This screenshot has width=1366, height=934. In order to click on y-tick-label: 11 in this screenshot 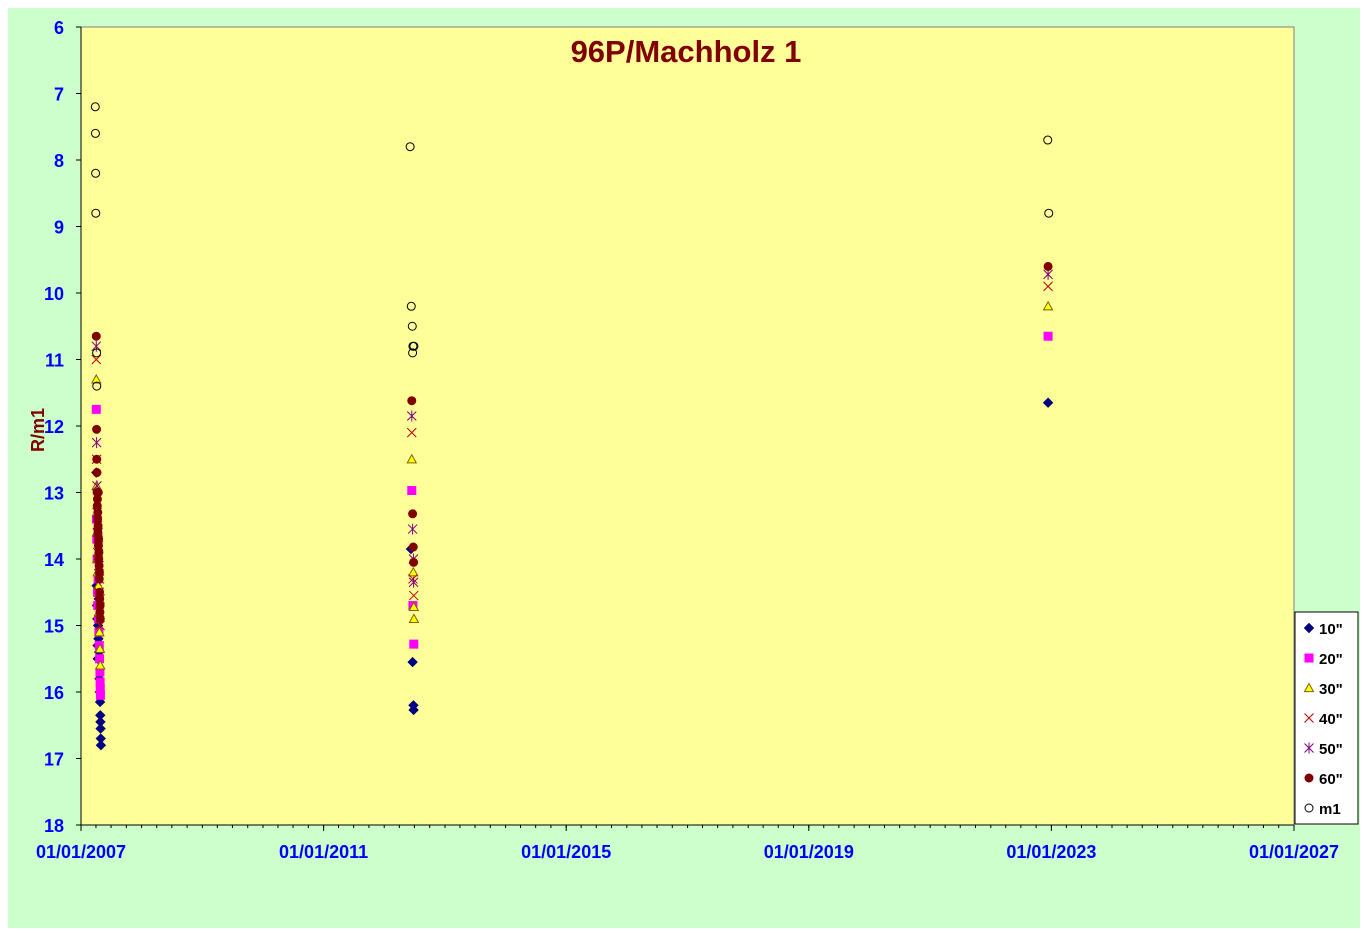, I will do `click(54, 361)`.